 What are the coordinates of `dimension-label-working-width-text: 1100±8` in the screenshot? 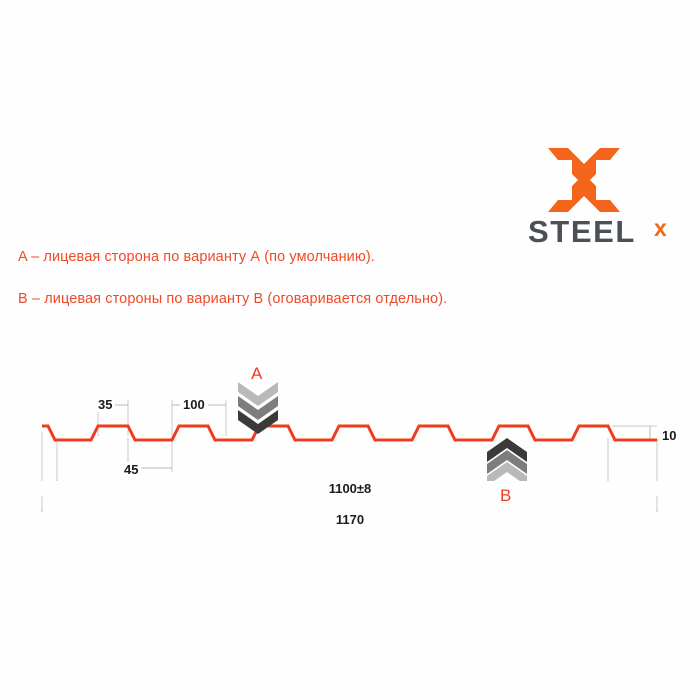 It's located at (350, 488).